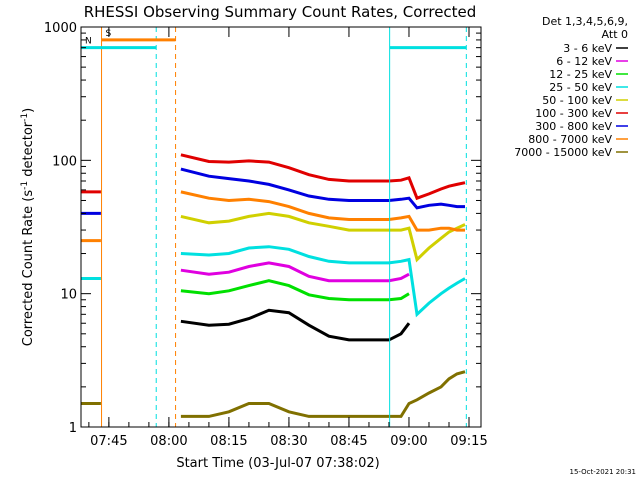  I want to click on y-tick-label: 100, so click(64, 161).